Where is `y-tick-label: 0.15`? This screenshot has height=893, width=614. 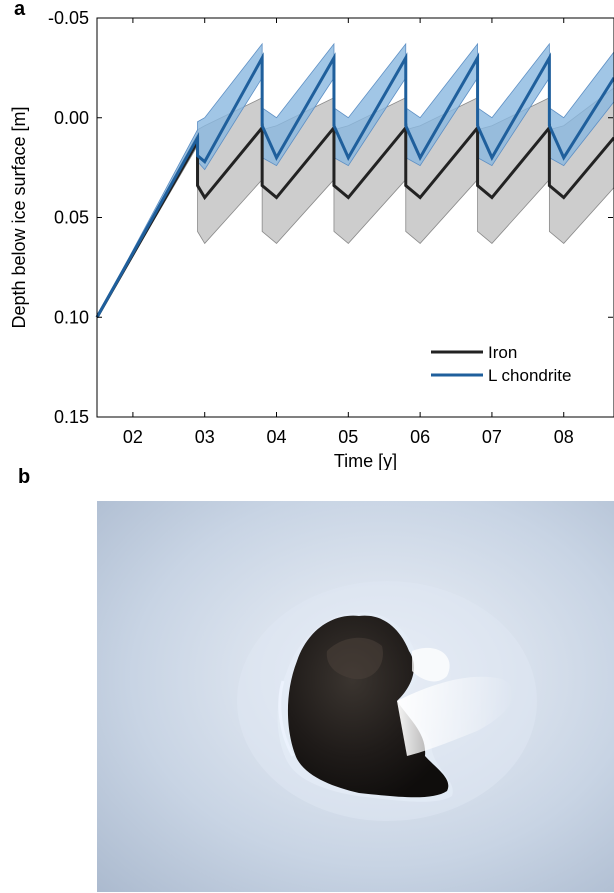 y-tick-label: 0.15 is located at coordinates (71, 417).